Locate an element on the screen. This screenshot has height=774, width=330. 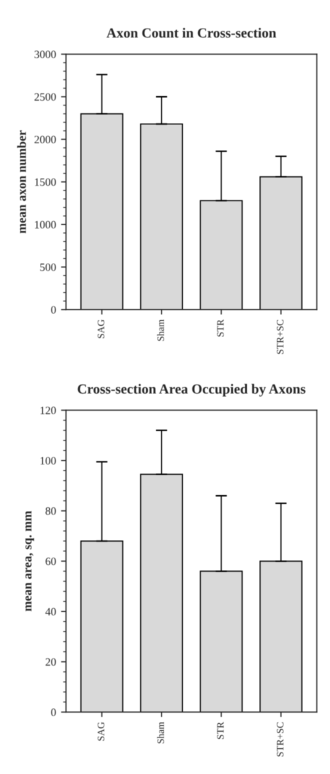
y-tick-label: 20 is located at coordinates (51, 662).